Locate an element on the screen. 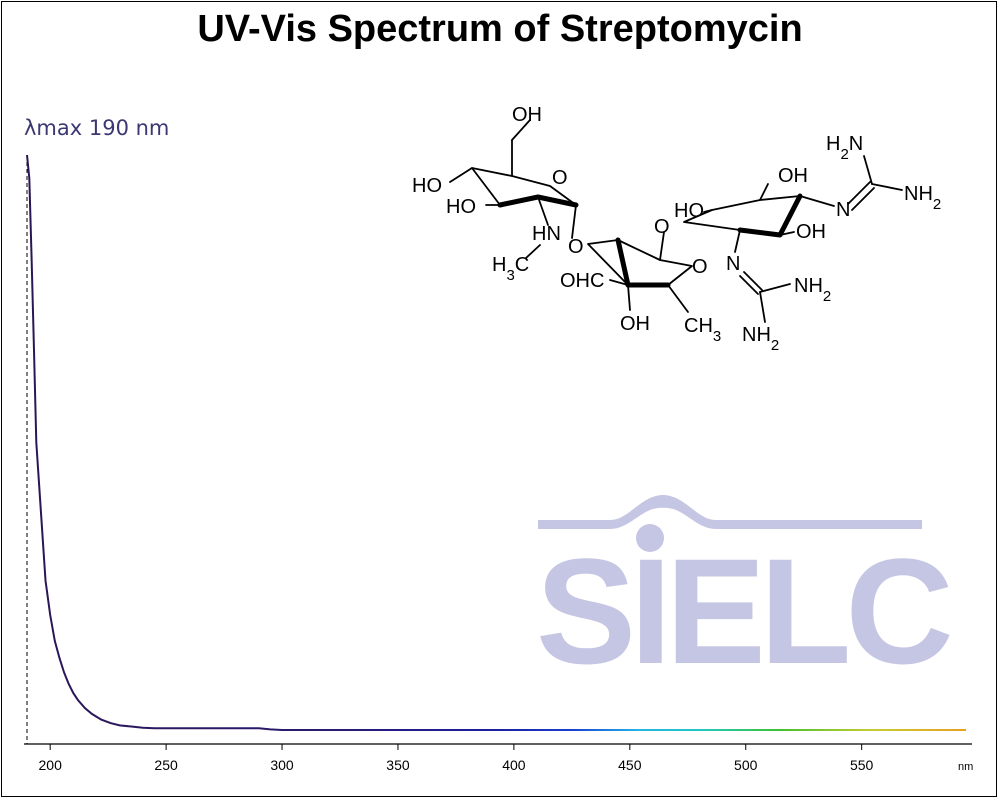  x-tick-label: 400 is located at coordinates (514, 765).